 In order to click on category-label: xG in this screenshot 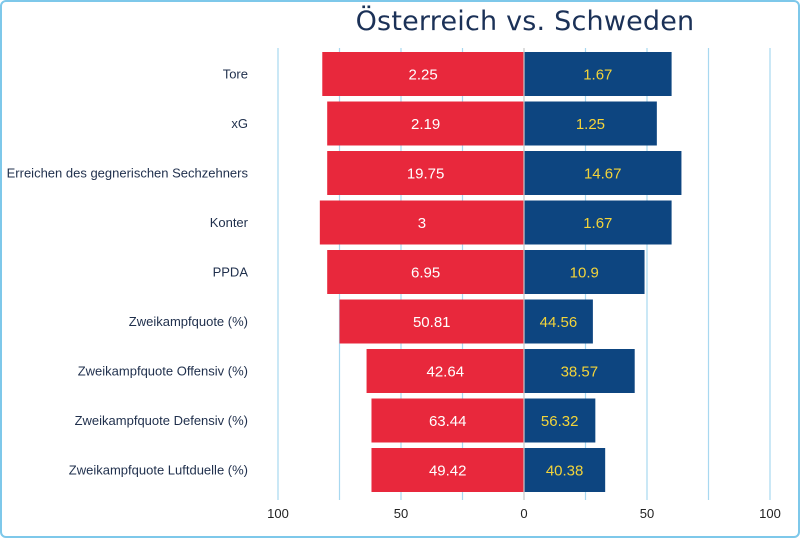, I will do `click(239, 123)`.